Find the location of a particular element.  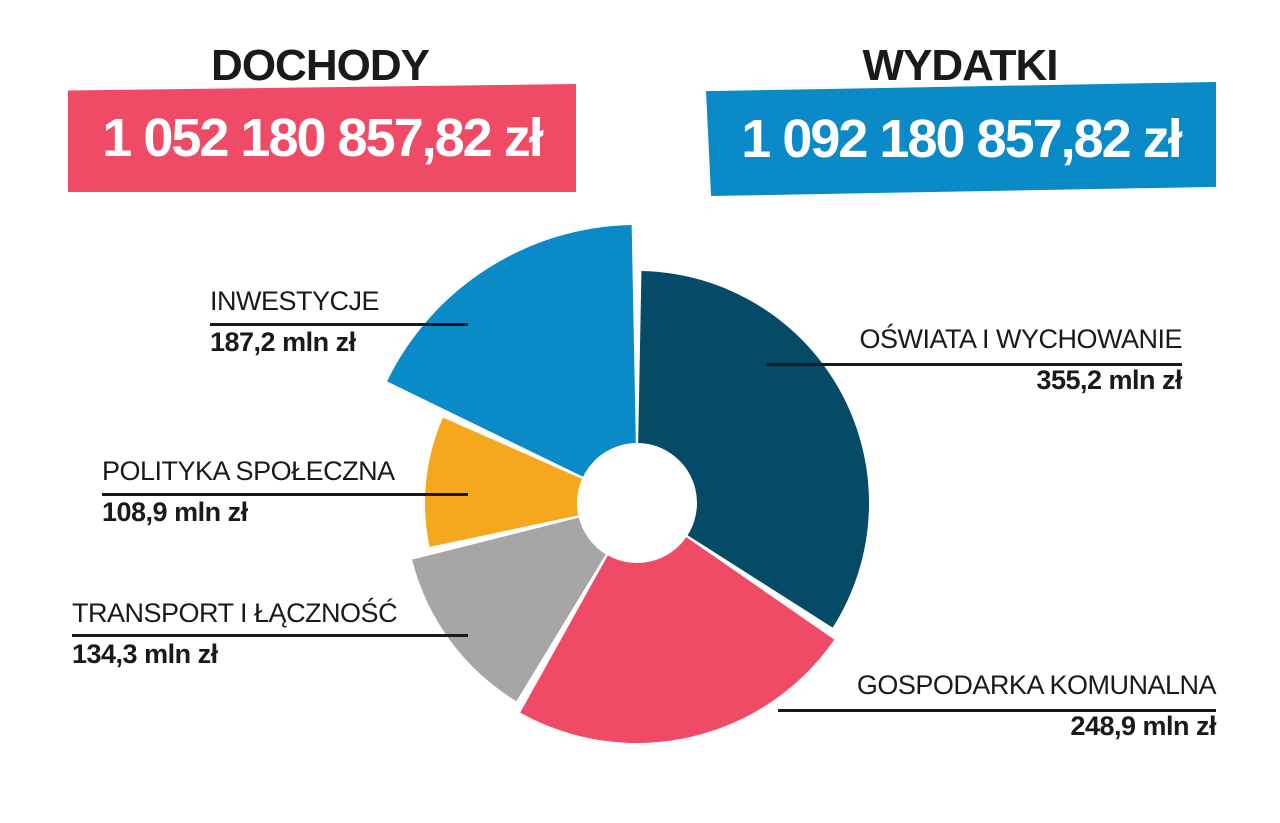

slice-name: INWESTYCJE is located at coordinates (295, 301).